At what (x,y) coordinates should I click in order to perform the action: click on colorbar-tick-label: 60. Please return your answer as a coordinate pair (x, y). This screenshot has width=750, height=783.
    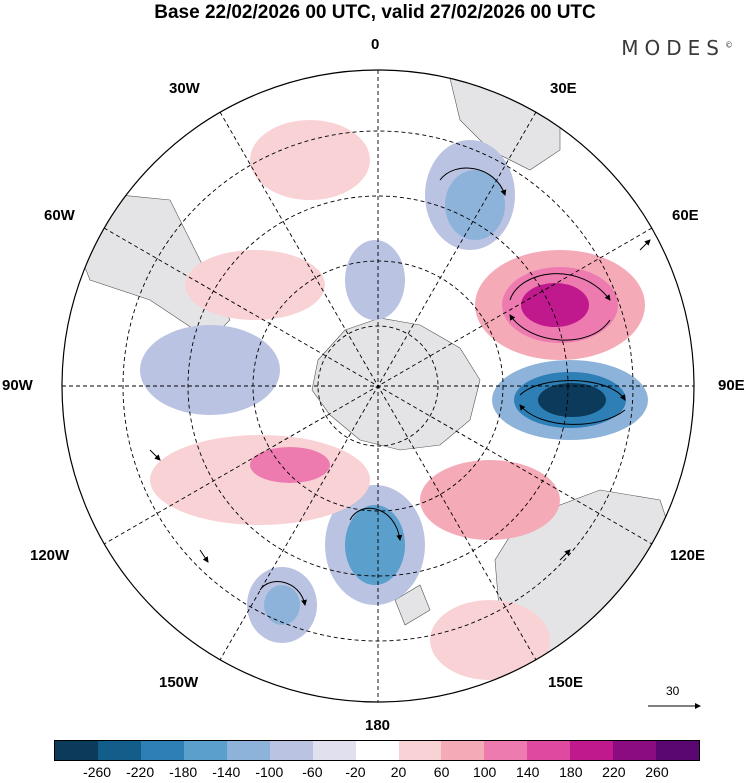
    Looking at the image, I should click on (441, 772).